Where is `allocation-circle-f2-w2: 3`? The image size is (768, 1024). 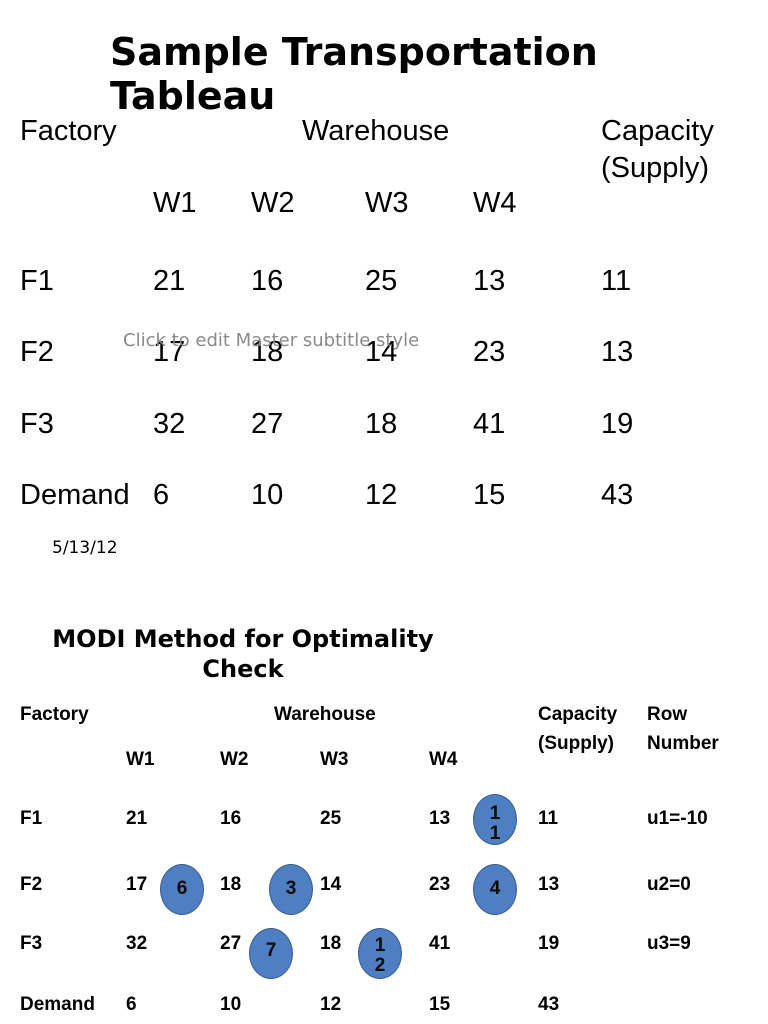
allocation-circle-f2-w2: 3 is located at coordinates (291, 889).